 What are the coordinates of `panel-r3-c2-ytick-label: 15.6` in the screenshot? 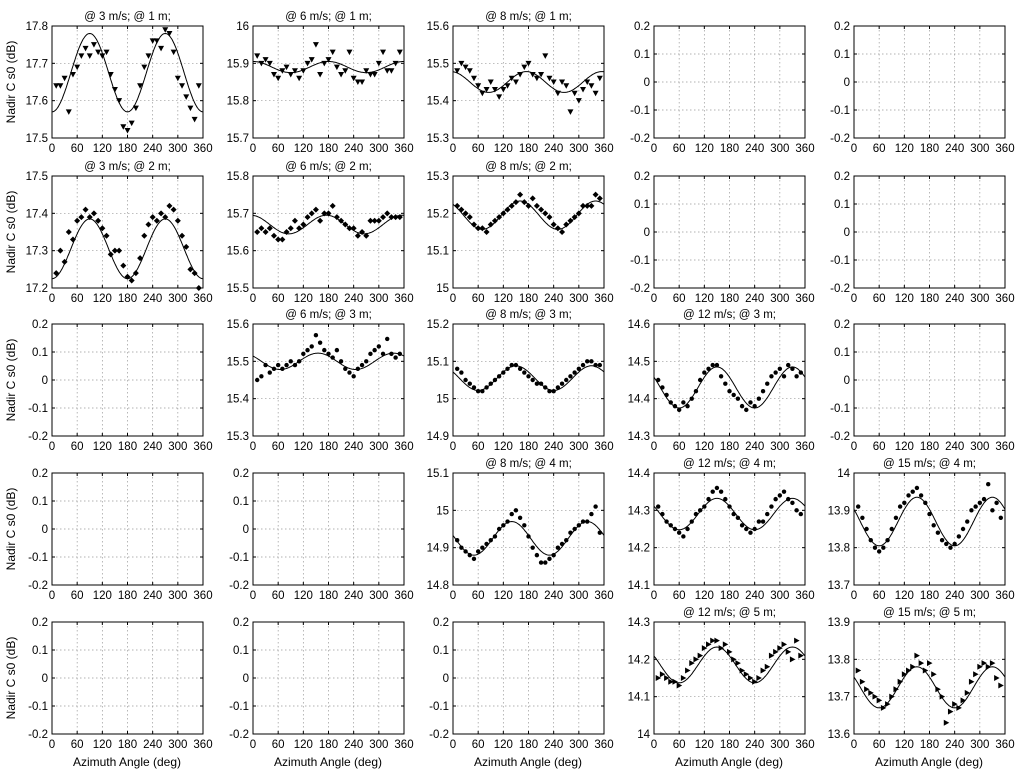 It's located at (238, 325).